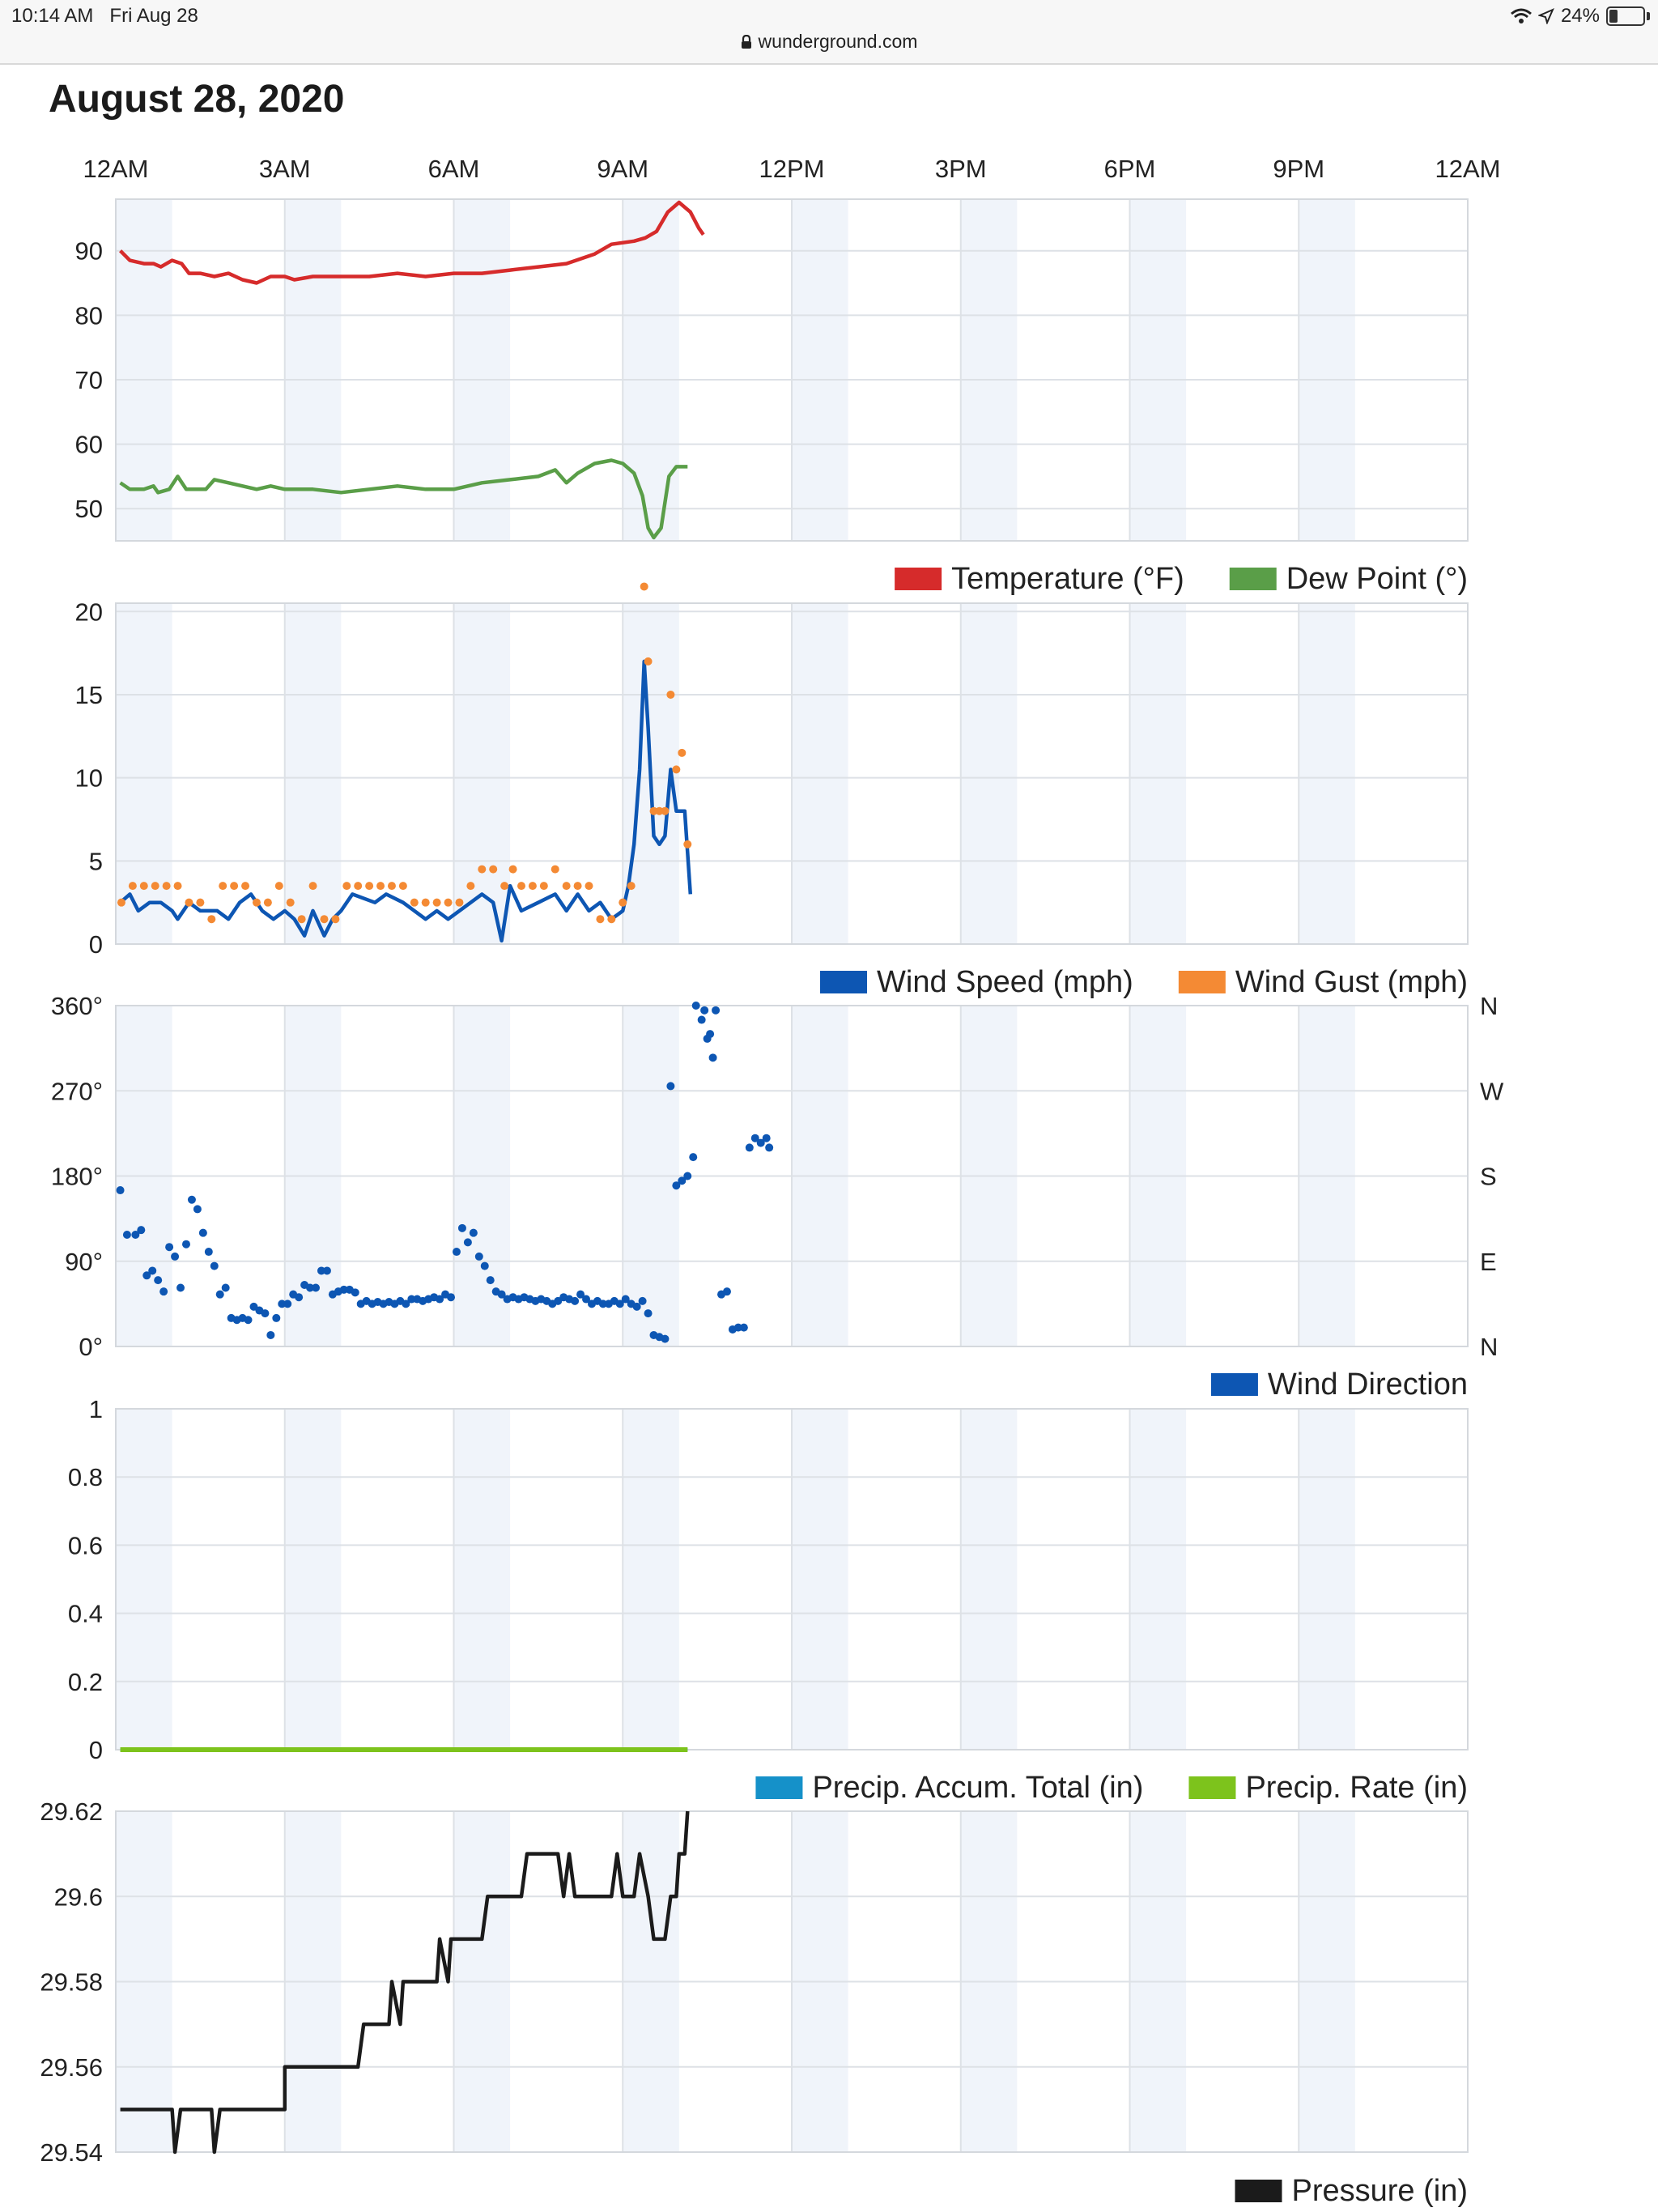  Describe the element at coordinates (78, 1897) in the screenshot. I see `y-tick-label: 29.6` at that location.